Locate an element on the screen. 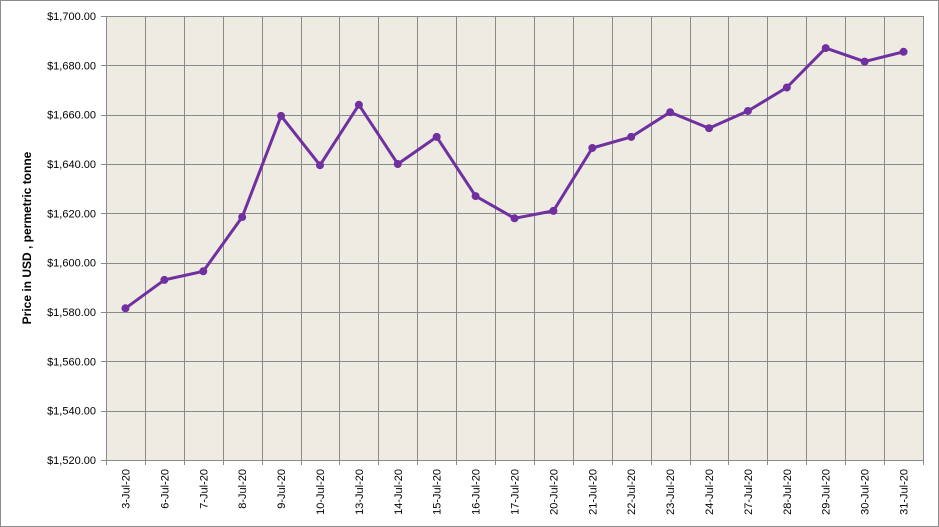  y-tick-label: $1,600.00 is located at coordinates (71, 264).